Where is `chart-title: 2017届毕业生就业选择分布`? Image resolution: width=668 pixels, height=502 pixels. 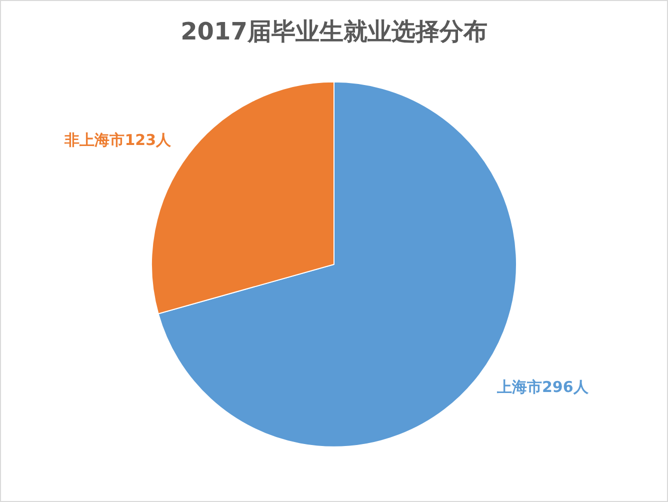
chart-title: 2017届毕业生就业选择分布 is located at coordinates (334, 32).